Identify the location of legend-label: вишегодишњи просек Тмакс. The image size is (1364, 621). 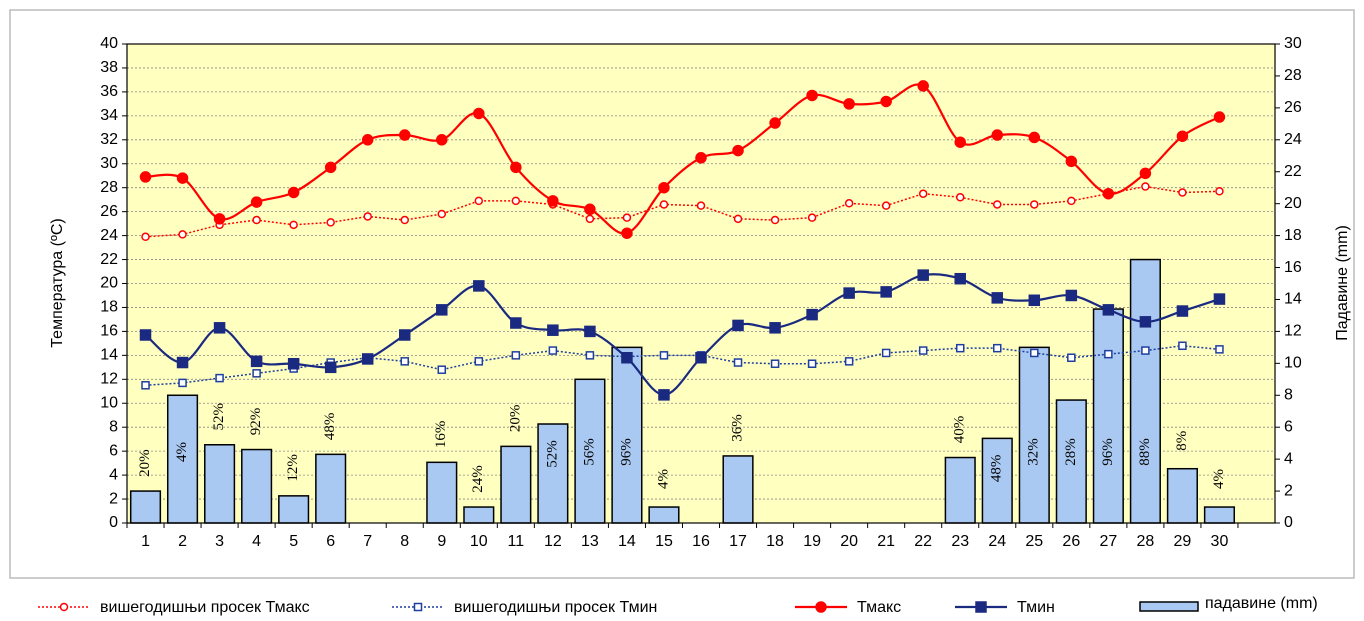
(205, 607).